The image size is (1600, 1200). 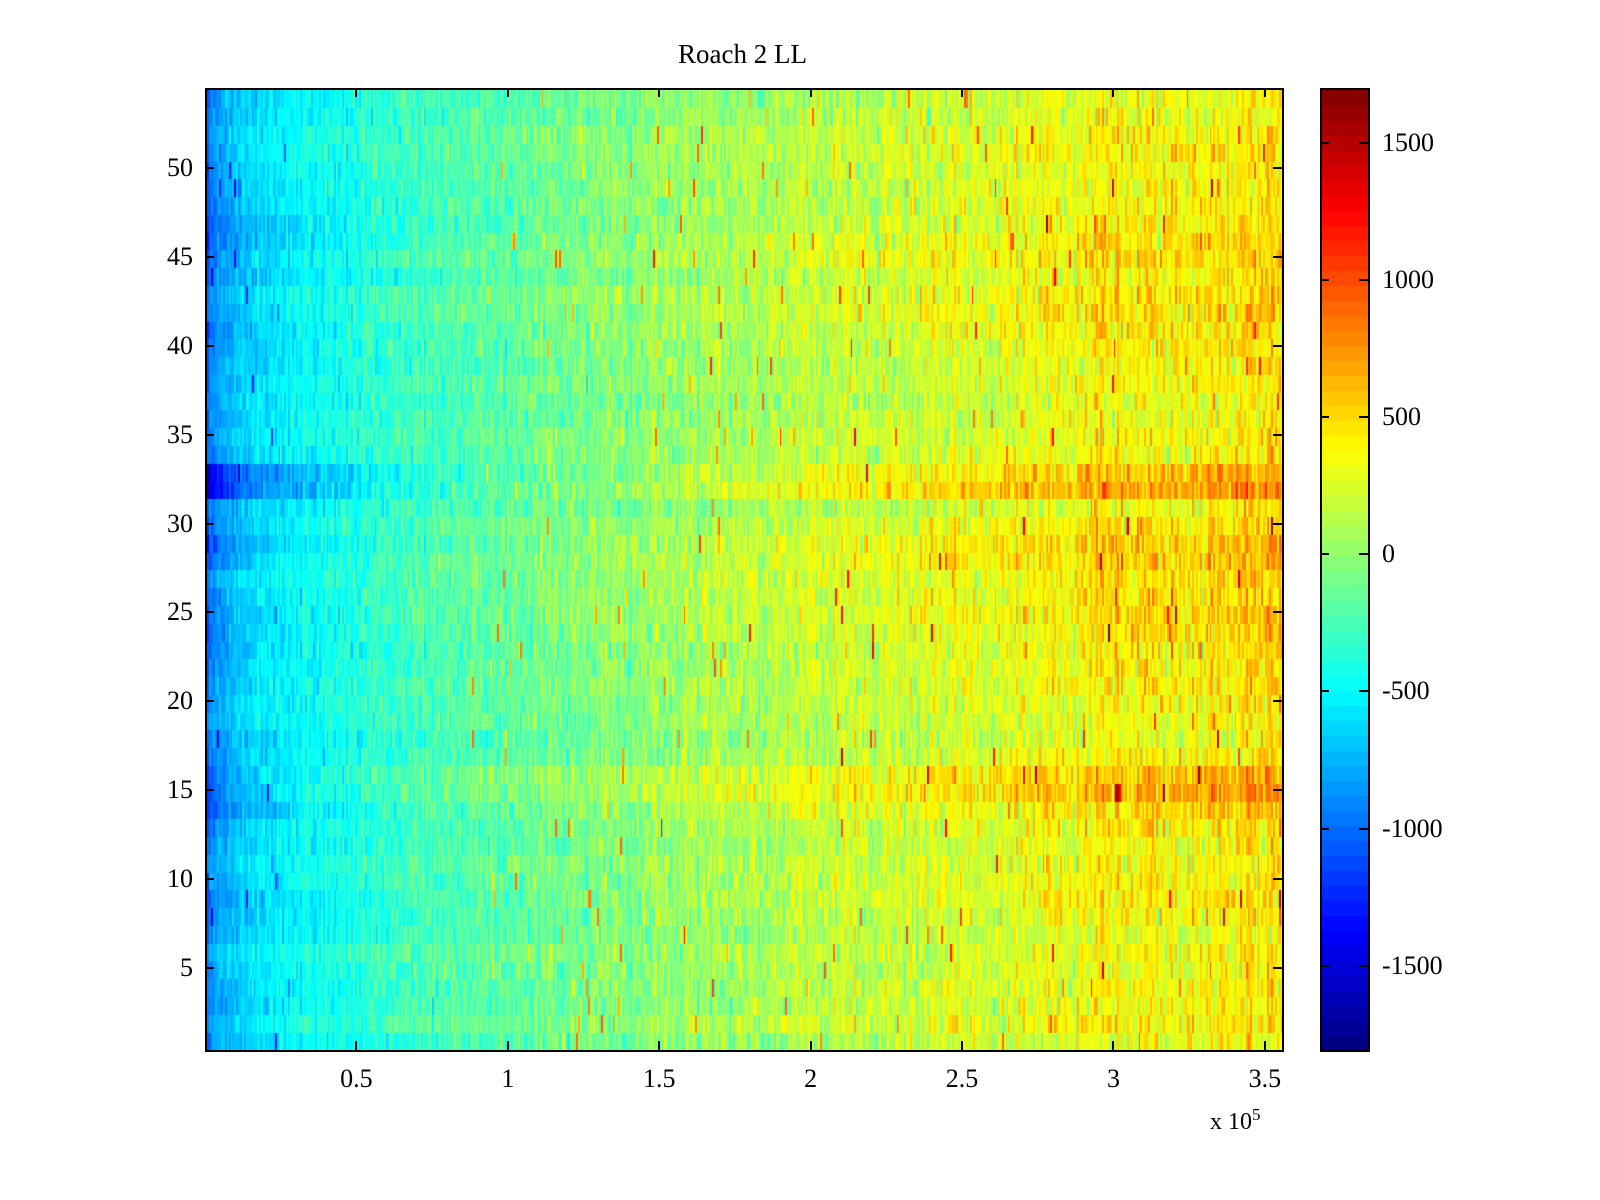 I want to click on x-axis-tick-label: 2, so click(x=811, y=1078).